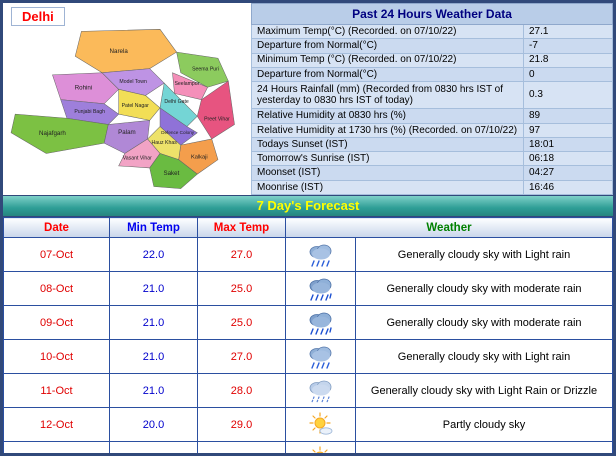  What do you see at coordinates (137, 159) in the screenshot?
I see `map-region-label: Vasant Vihar` at bounding box center [137, 159].